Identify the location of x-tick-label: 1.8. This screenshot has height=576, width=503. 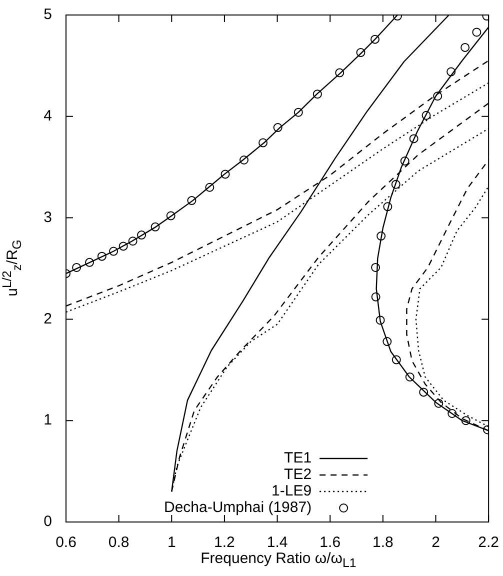
(383, 543).